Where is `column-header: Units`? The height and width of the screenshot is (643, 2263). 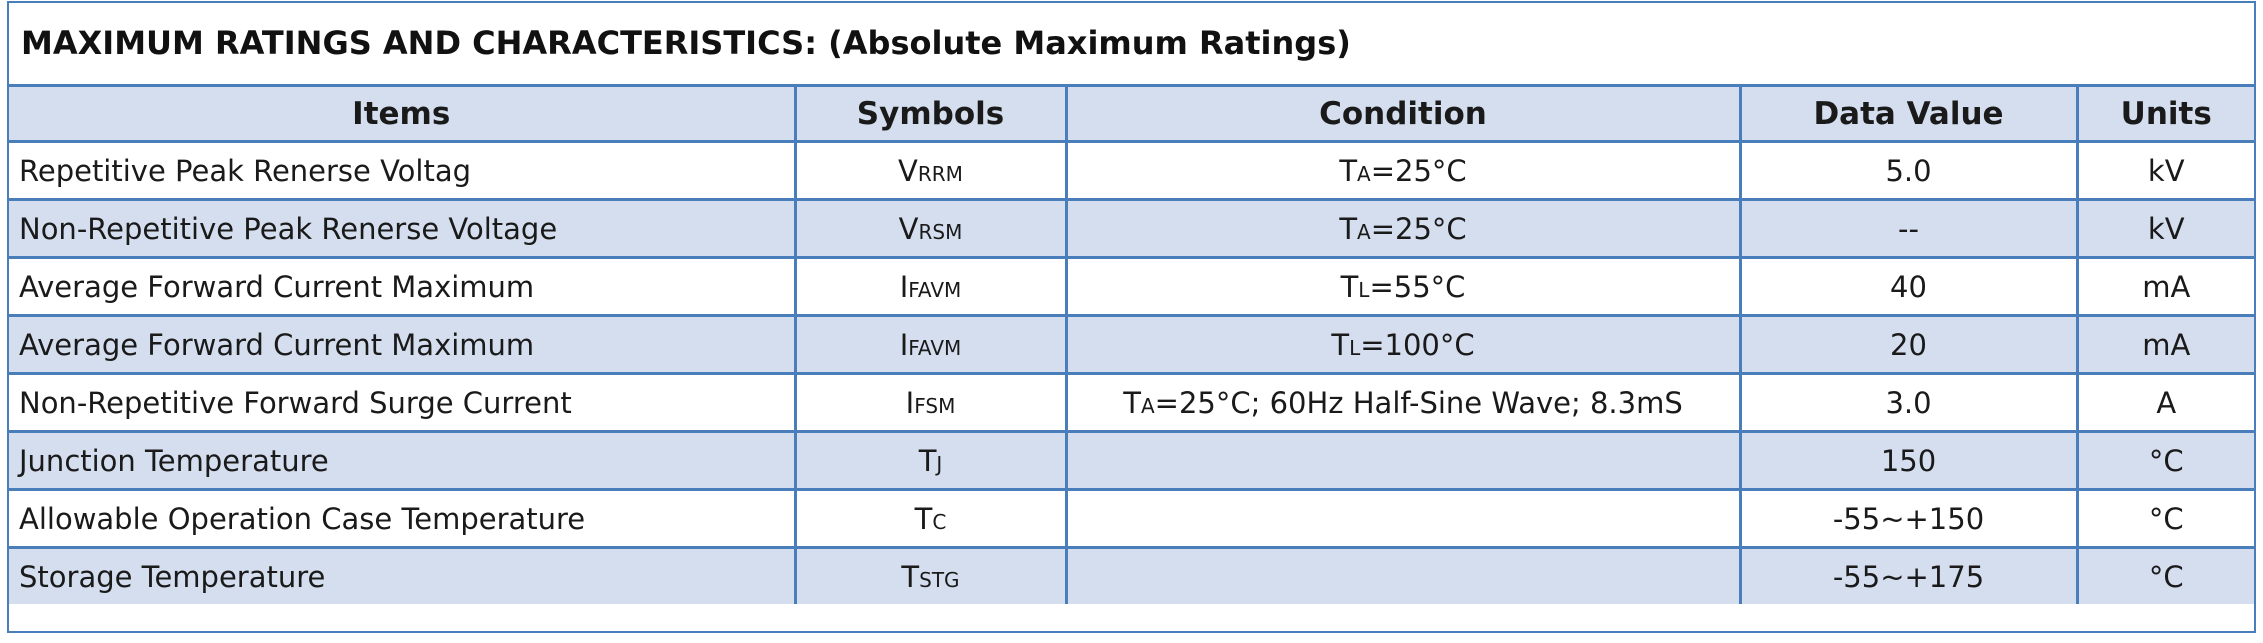
column-header: Units is located at coordinates (2164, 113).